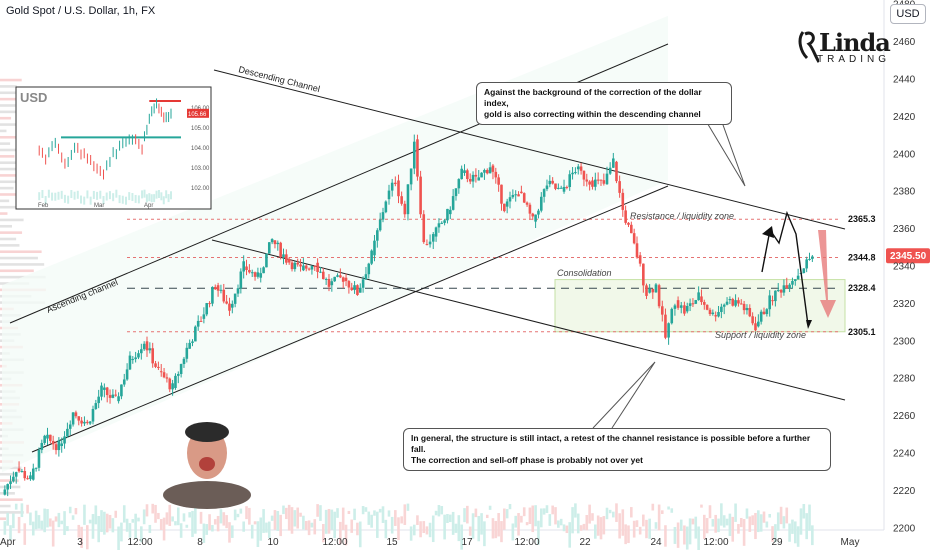 The image size is (932, 550). I want to click on inset-y-tick: 103.00, so click(200, 169).